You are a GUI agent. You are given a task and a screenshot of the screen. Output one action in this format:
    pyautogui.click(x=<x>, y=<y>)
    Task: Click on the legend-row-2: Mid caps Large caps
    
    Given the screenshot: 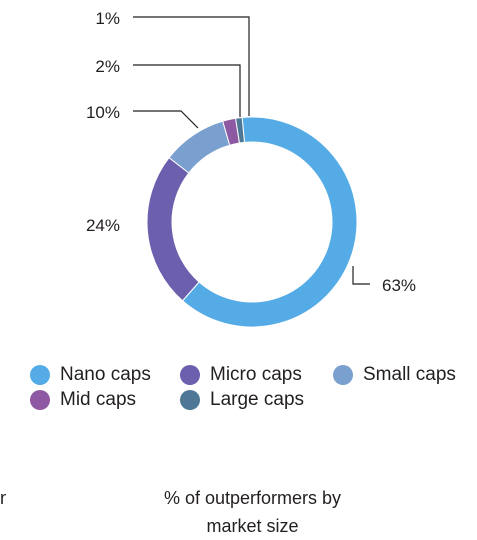 What is the action you would take?
    pyautogui.click(x=252, y=399)
    